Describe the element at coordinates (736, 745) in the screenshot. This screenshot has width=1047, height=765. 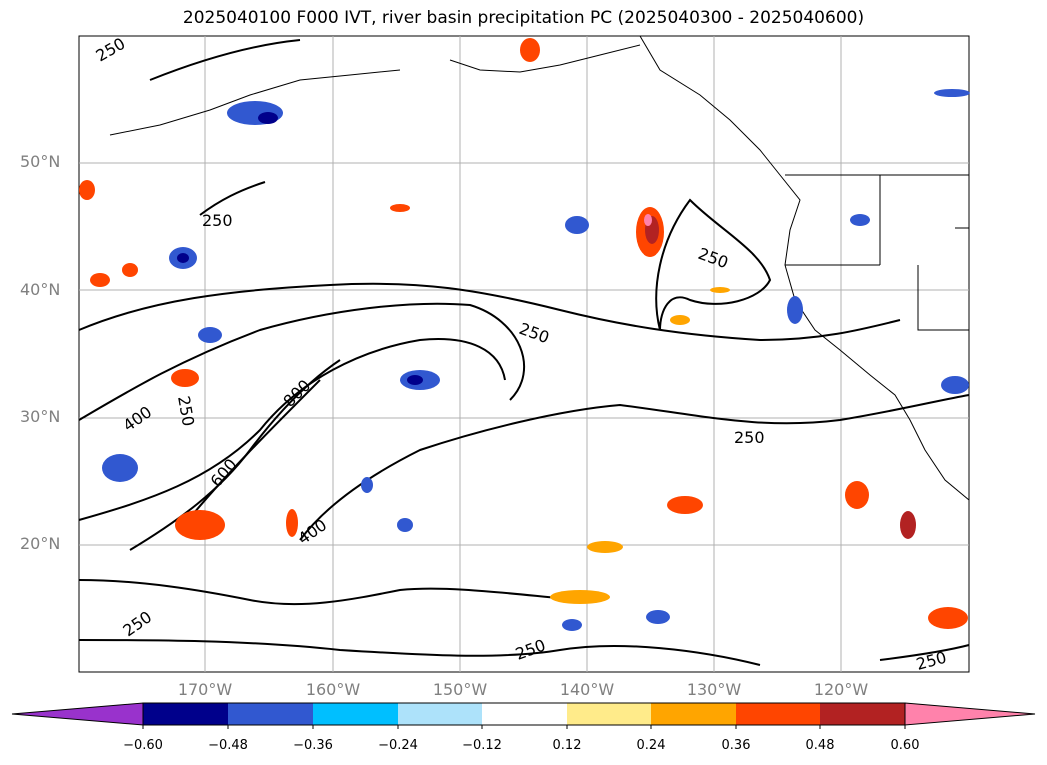
I see `colorbar-tick-label: 0.36` at that location.